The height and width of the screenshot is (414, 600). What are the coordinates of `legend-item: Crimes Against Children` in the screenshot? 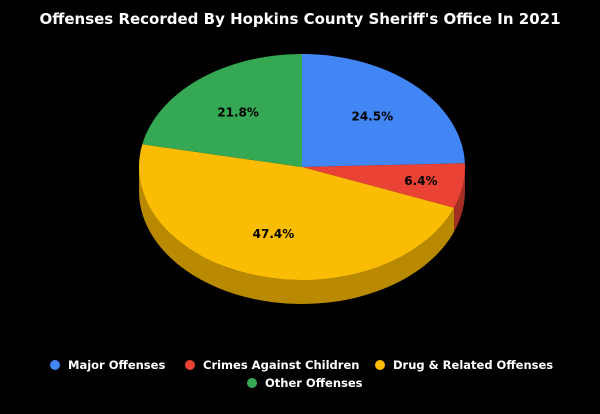 It's located at (272, 365).